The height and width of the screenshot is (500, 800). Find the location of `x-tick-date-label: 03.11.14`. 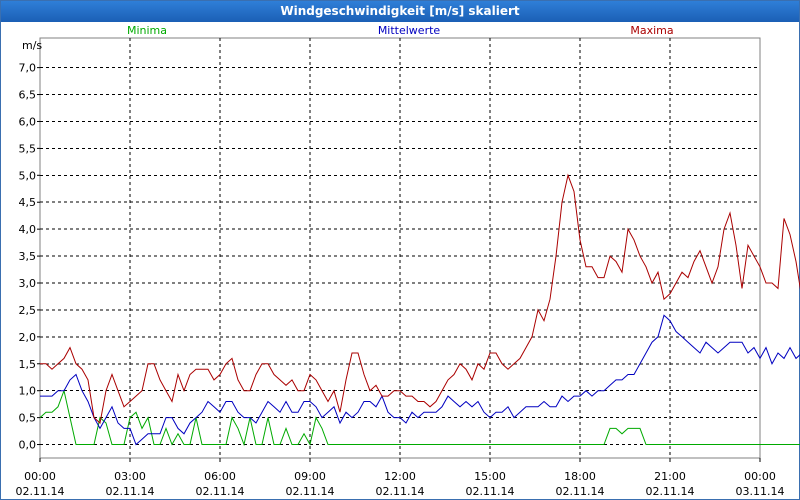

x-tick-date-label: 03.11.14 is located at coordinates (760, 491).